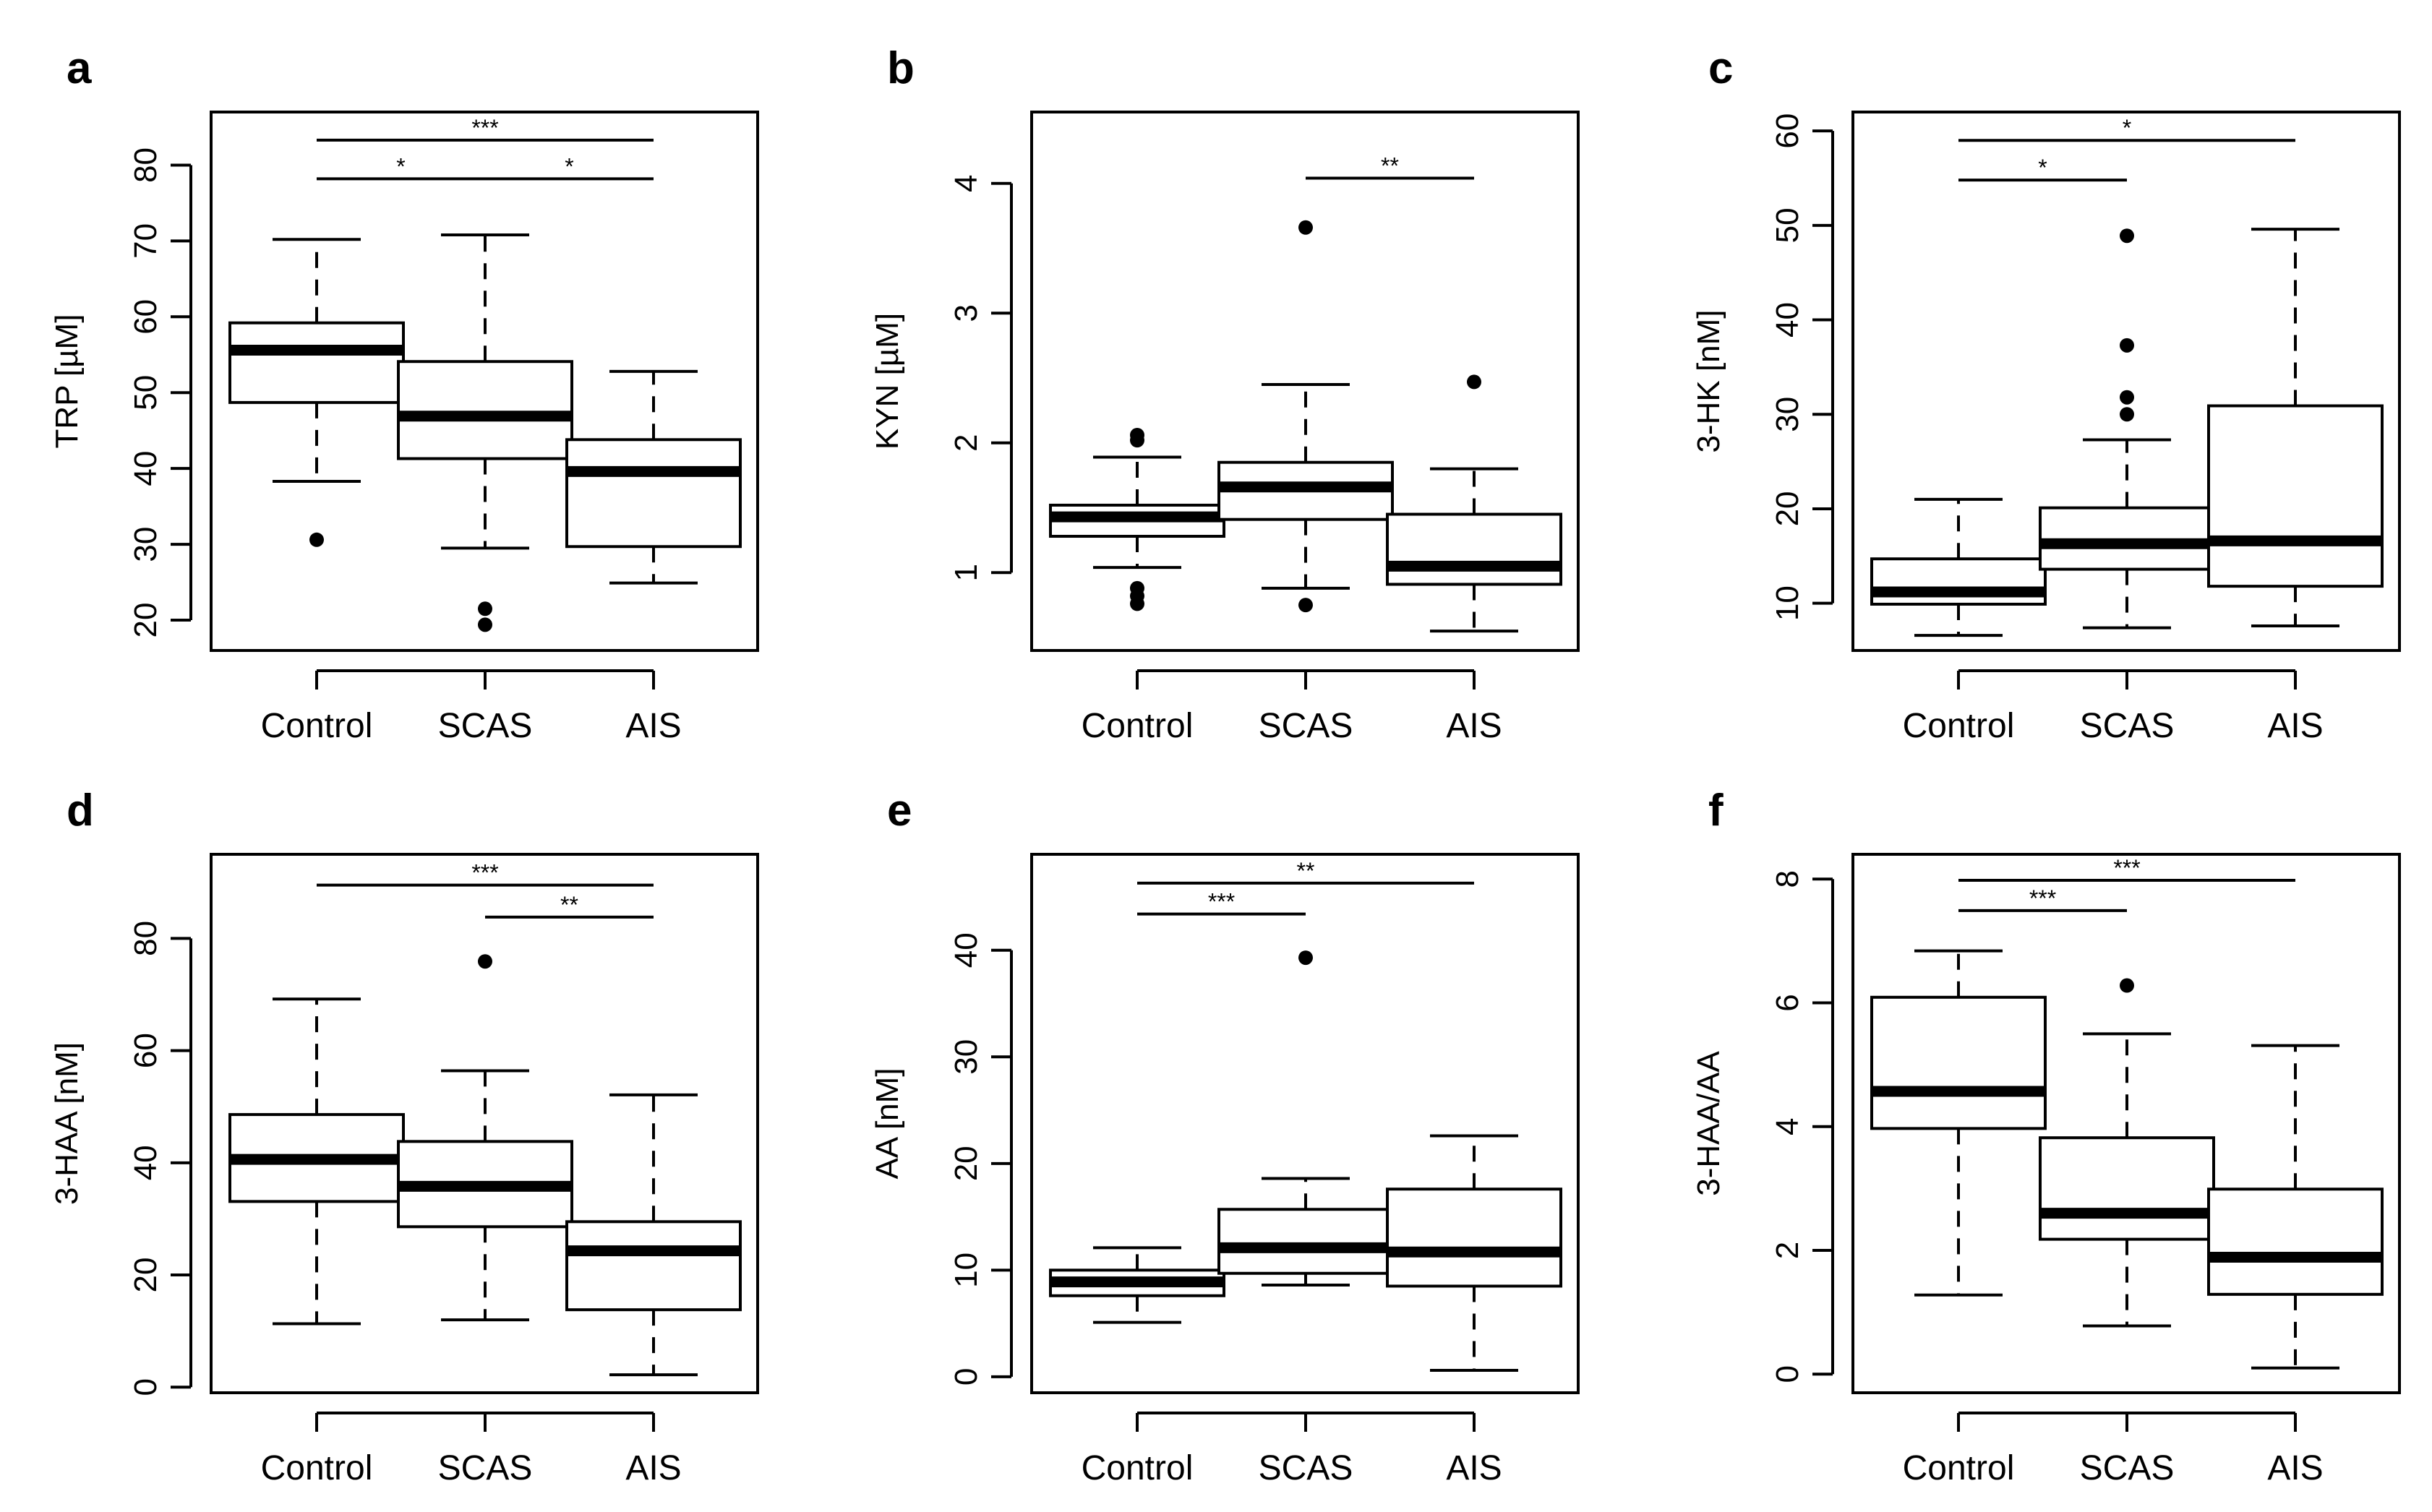 The width and height of the screenshot is (2432, 1512). What do you see at coordinates (1787, 1250) in the screenshot?
I see `y-tick-label: 2` at bounding box center [1787, 1250].